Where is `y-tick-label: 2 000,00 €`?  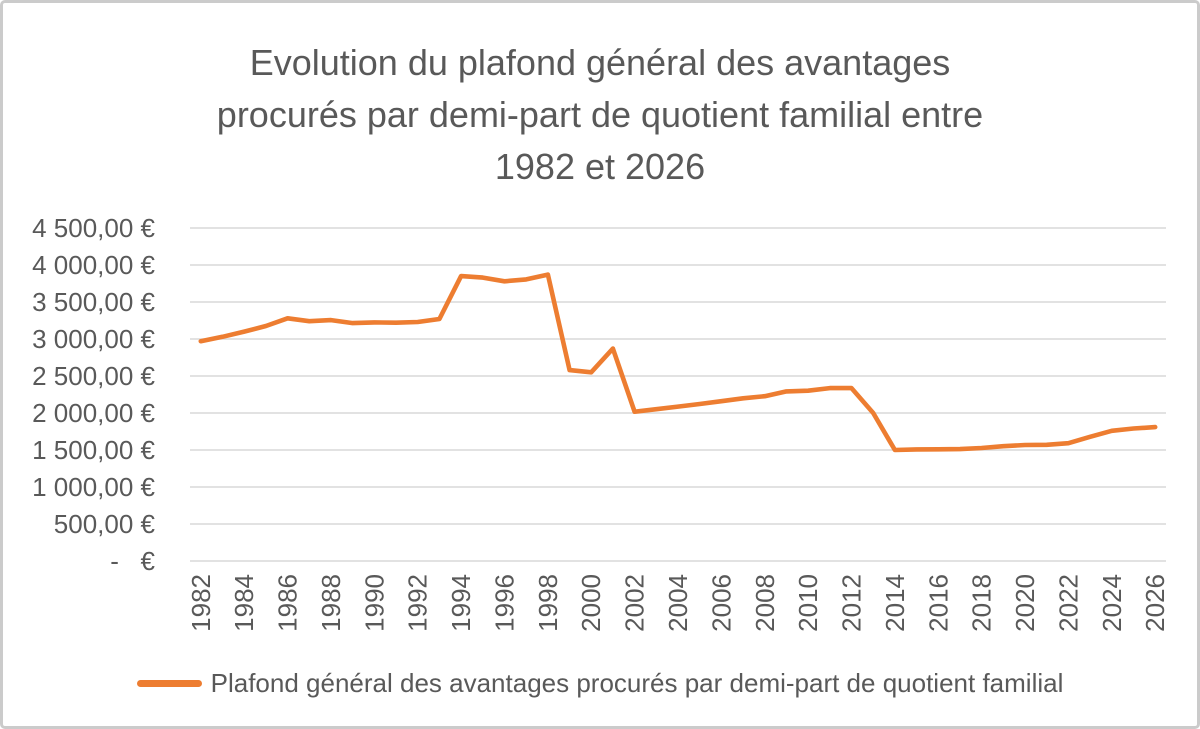 y-tick-label: 2 000,00 € is located at coordinates (93, 413).